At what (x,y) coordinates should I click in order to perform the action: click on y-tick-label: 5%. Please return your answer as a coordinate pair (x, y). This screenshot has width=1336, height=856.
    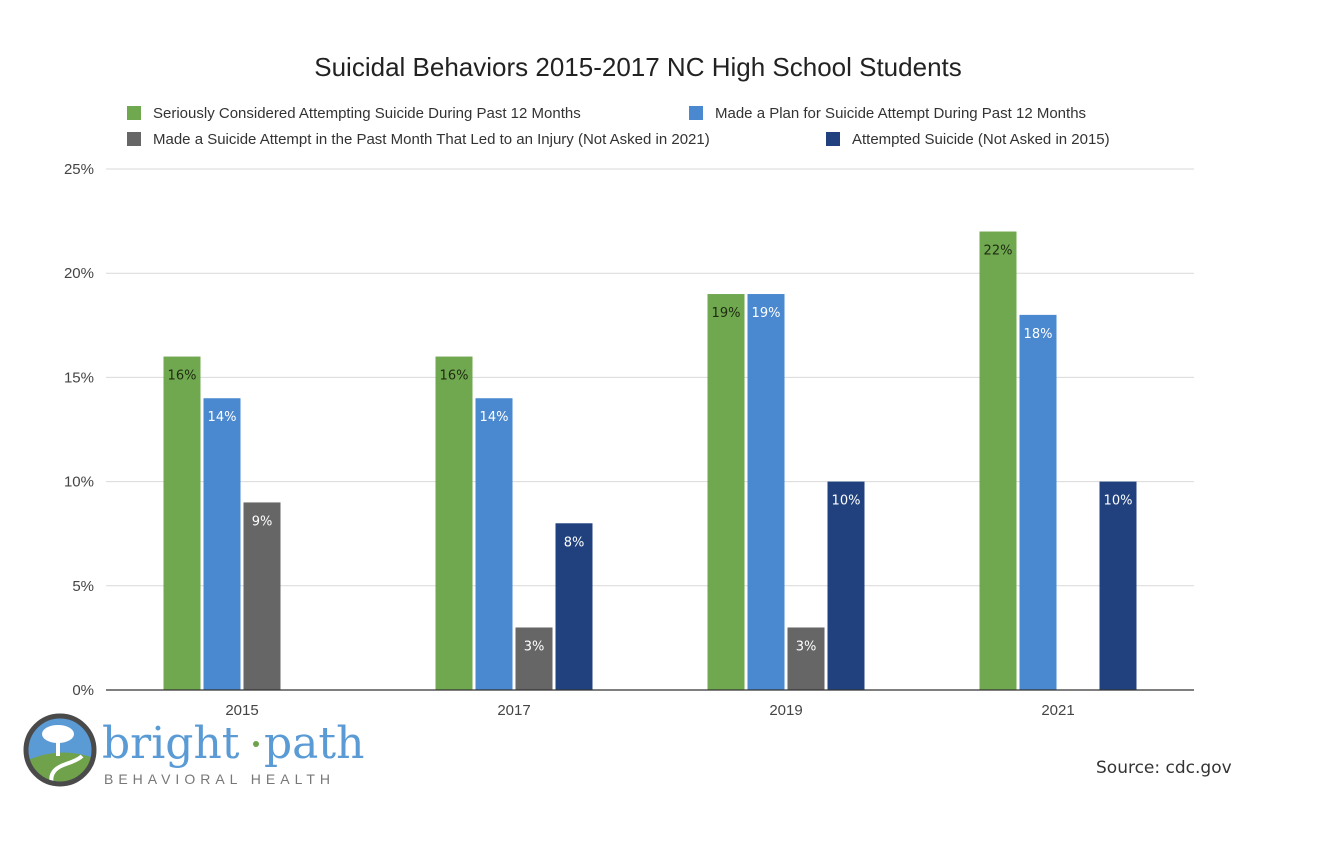
    Looking at the image, I should click on (83, 586).